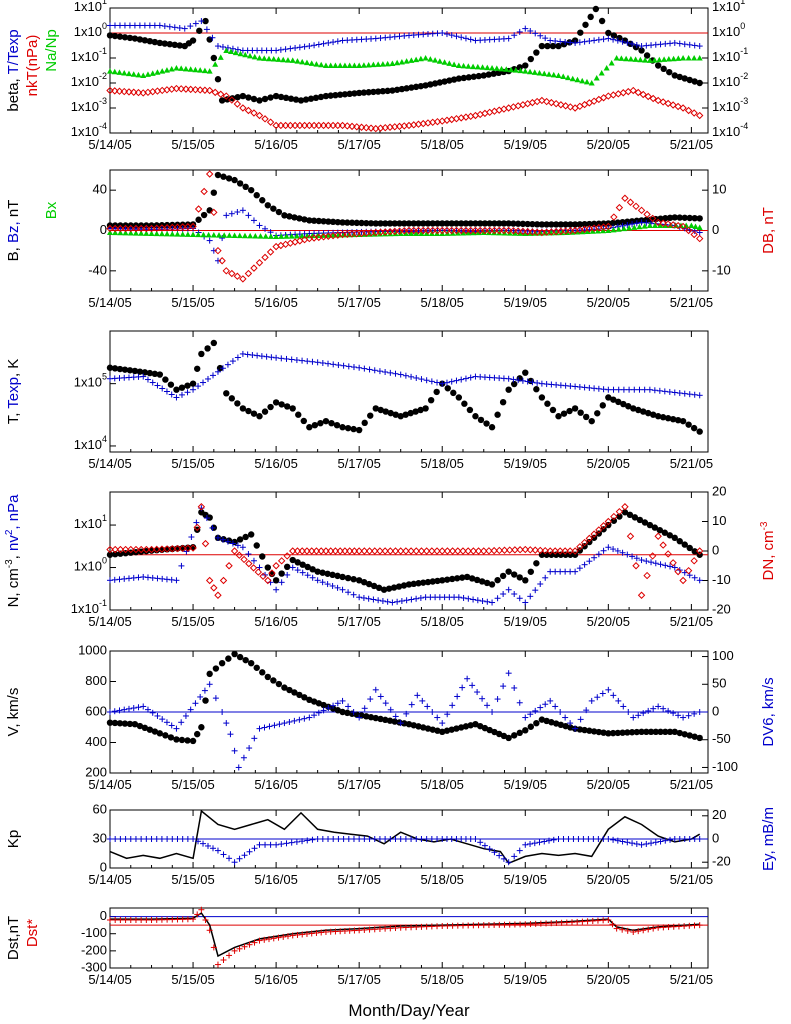 This screenshot has width=791, height=1024. What do you see at coordinates (730, 105) in the screenshot?
I see `y2-tick-label: 1x10⁻³` at bounding box center [730, 105].